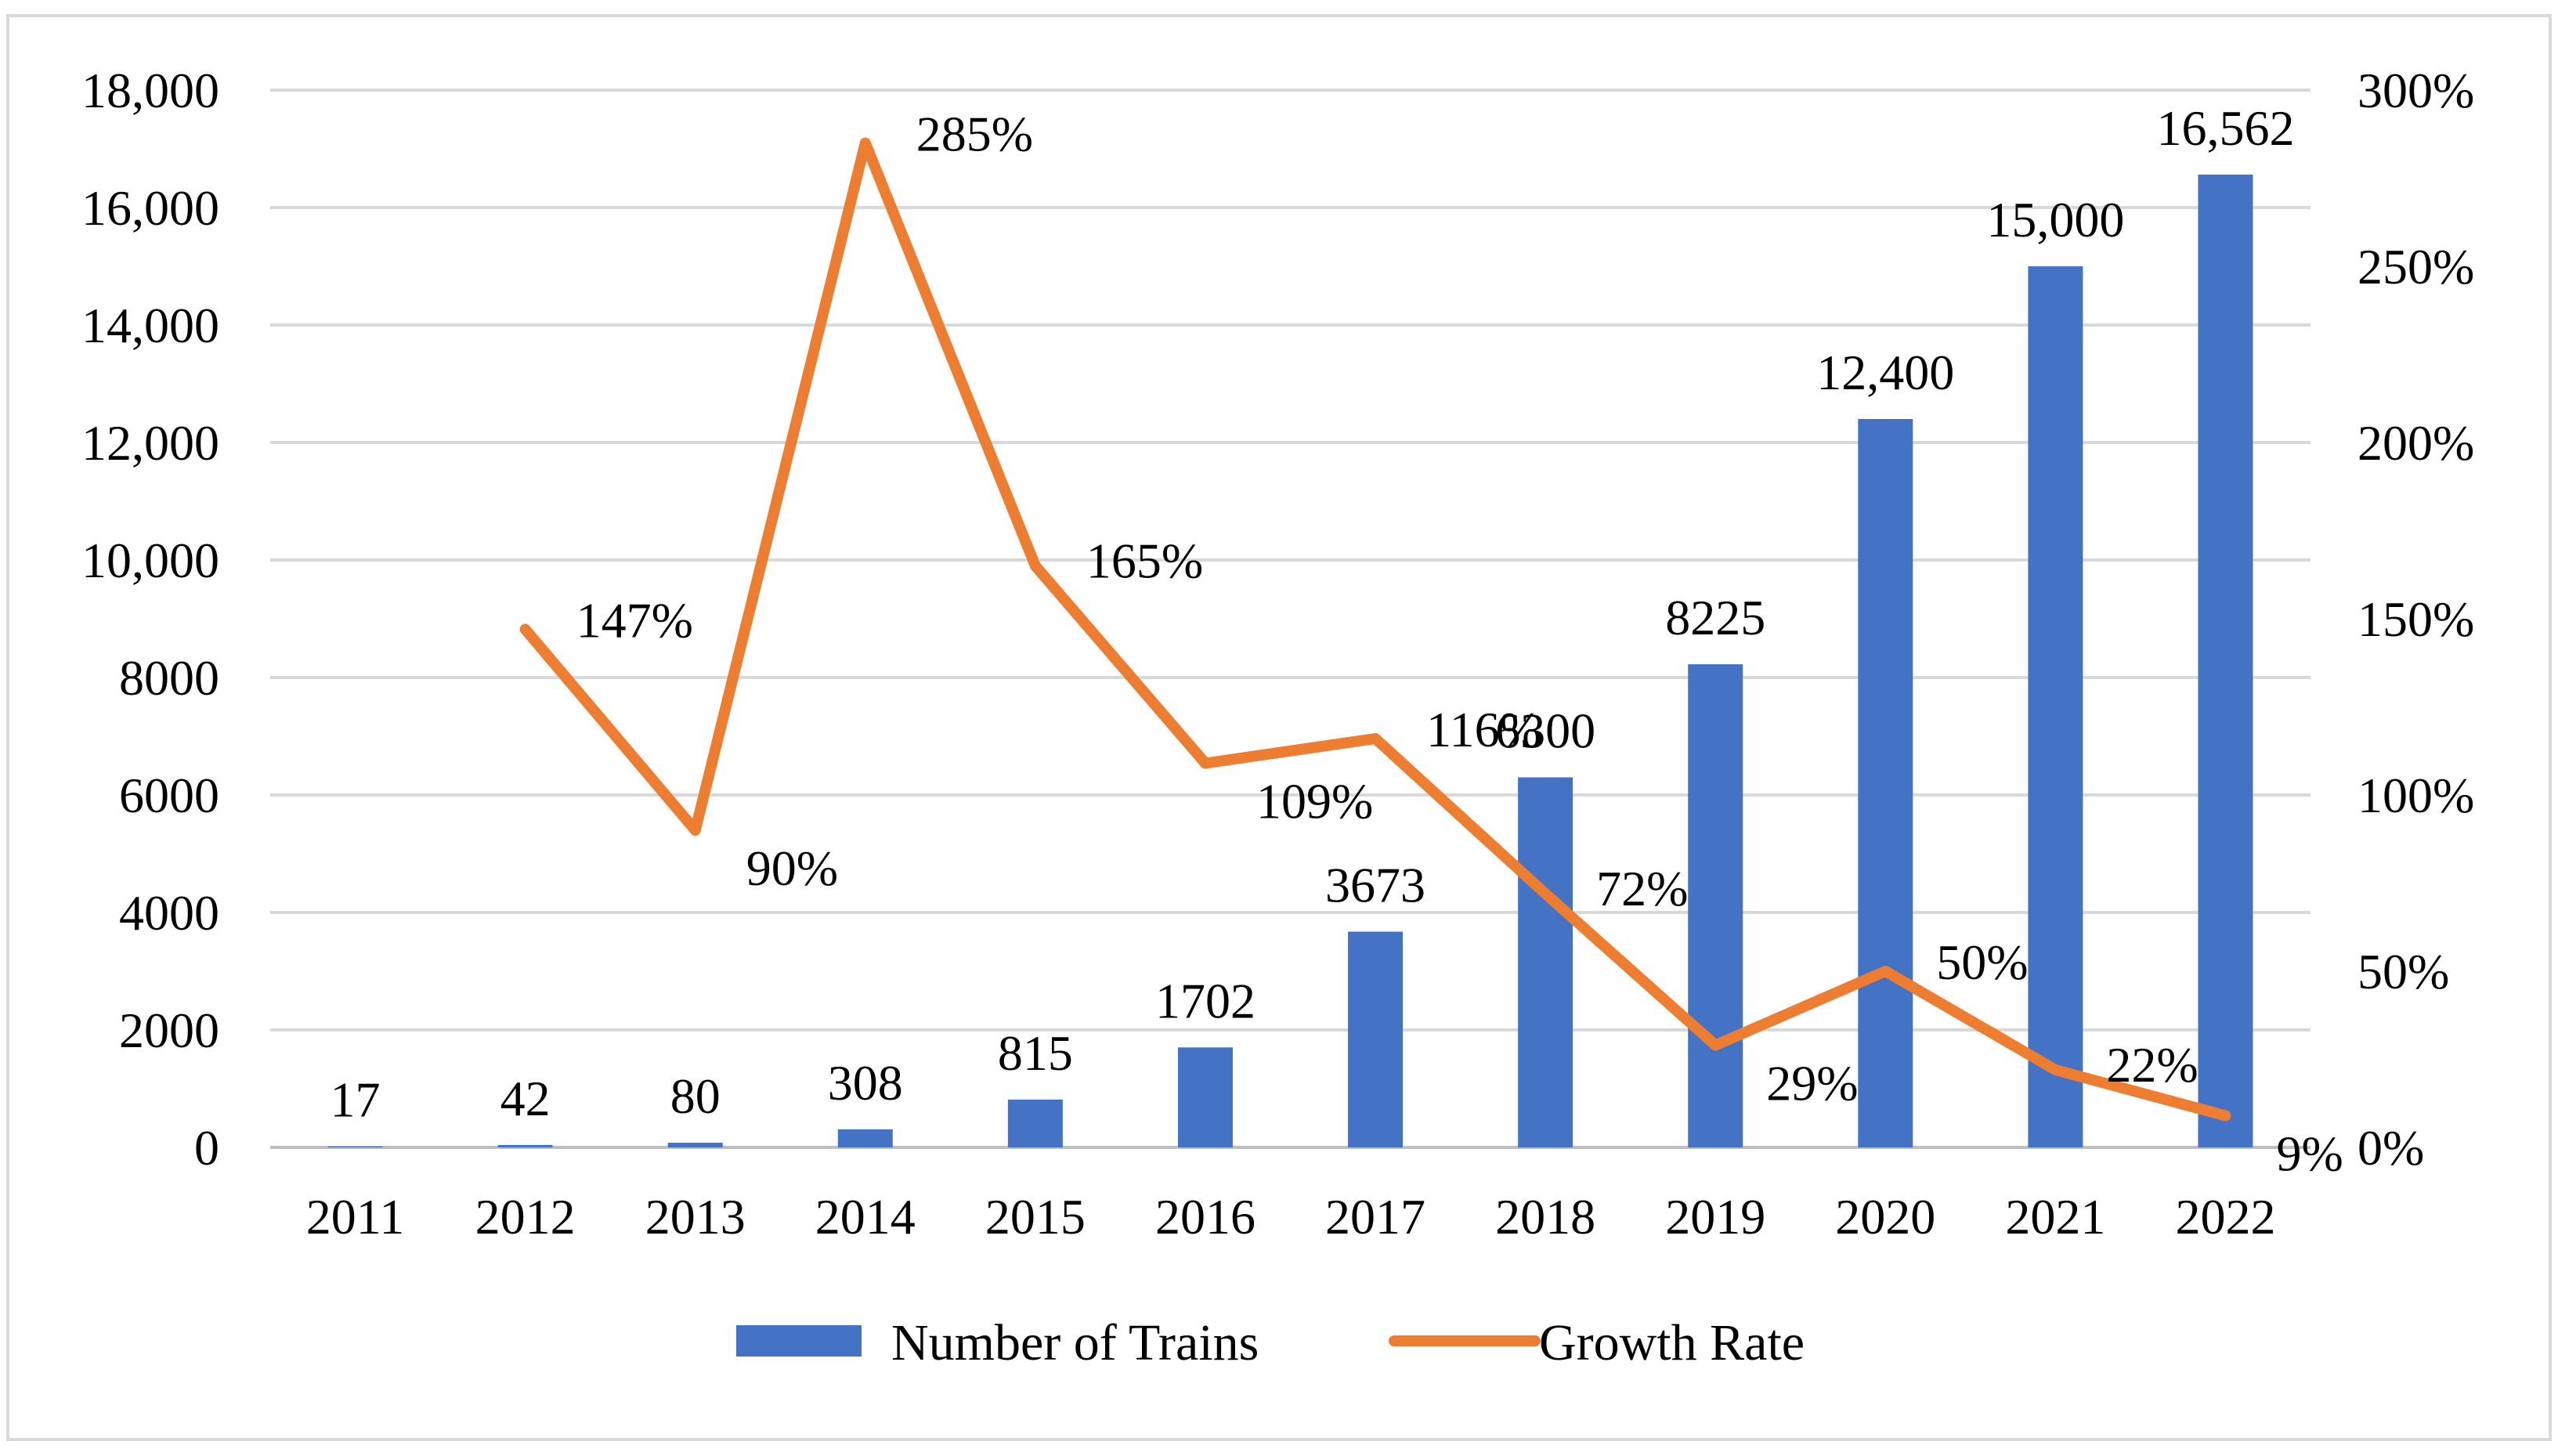 The image size is (2558, 1456). What do you see at coordinates (1375, 885) in the screenshot?
I see `bar-data-label: 3673` at bounding box center [1375, 885].